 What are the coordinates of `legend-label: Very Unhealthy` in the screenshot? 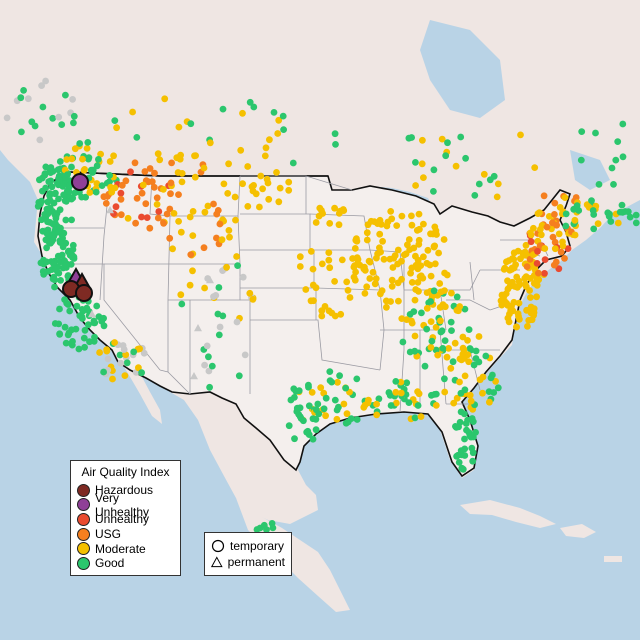 It's located at (122, 504).